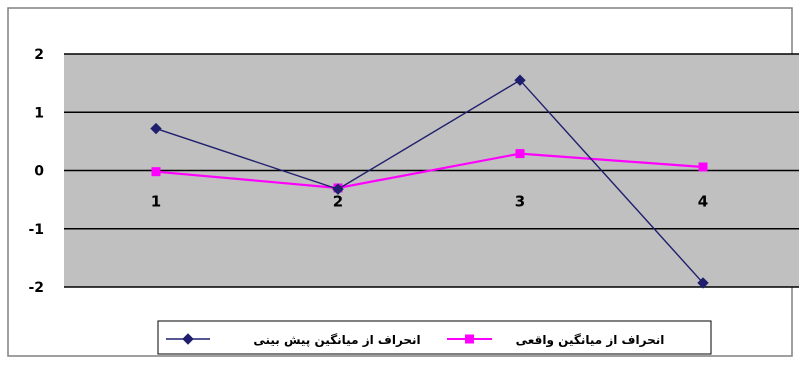  I want to click on legend-item: انحراف از میانگین واقعی, so click(555, 340).